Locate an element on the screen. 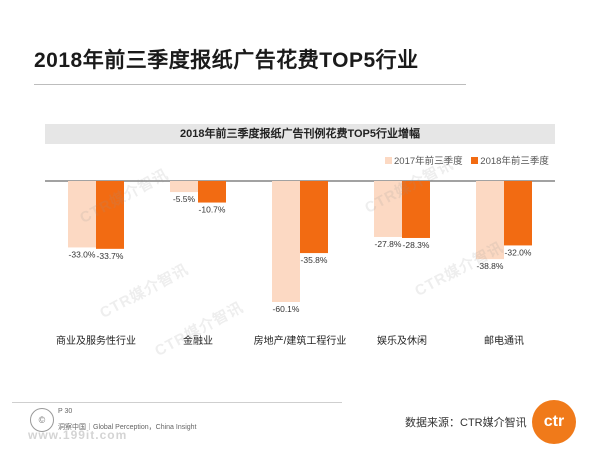 The height and width of the screenshot is (450, 600). certification-icon: © is located at coordinates (42, 420).